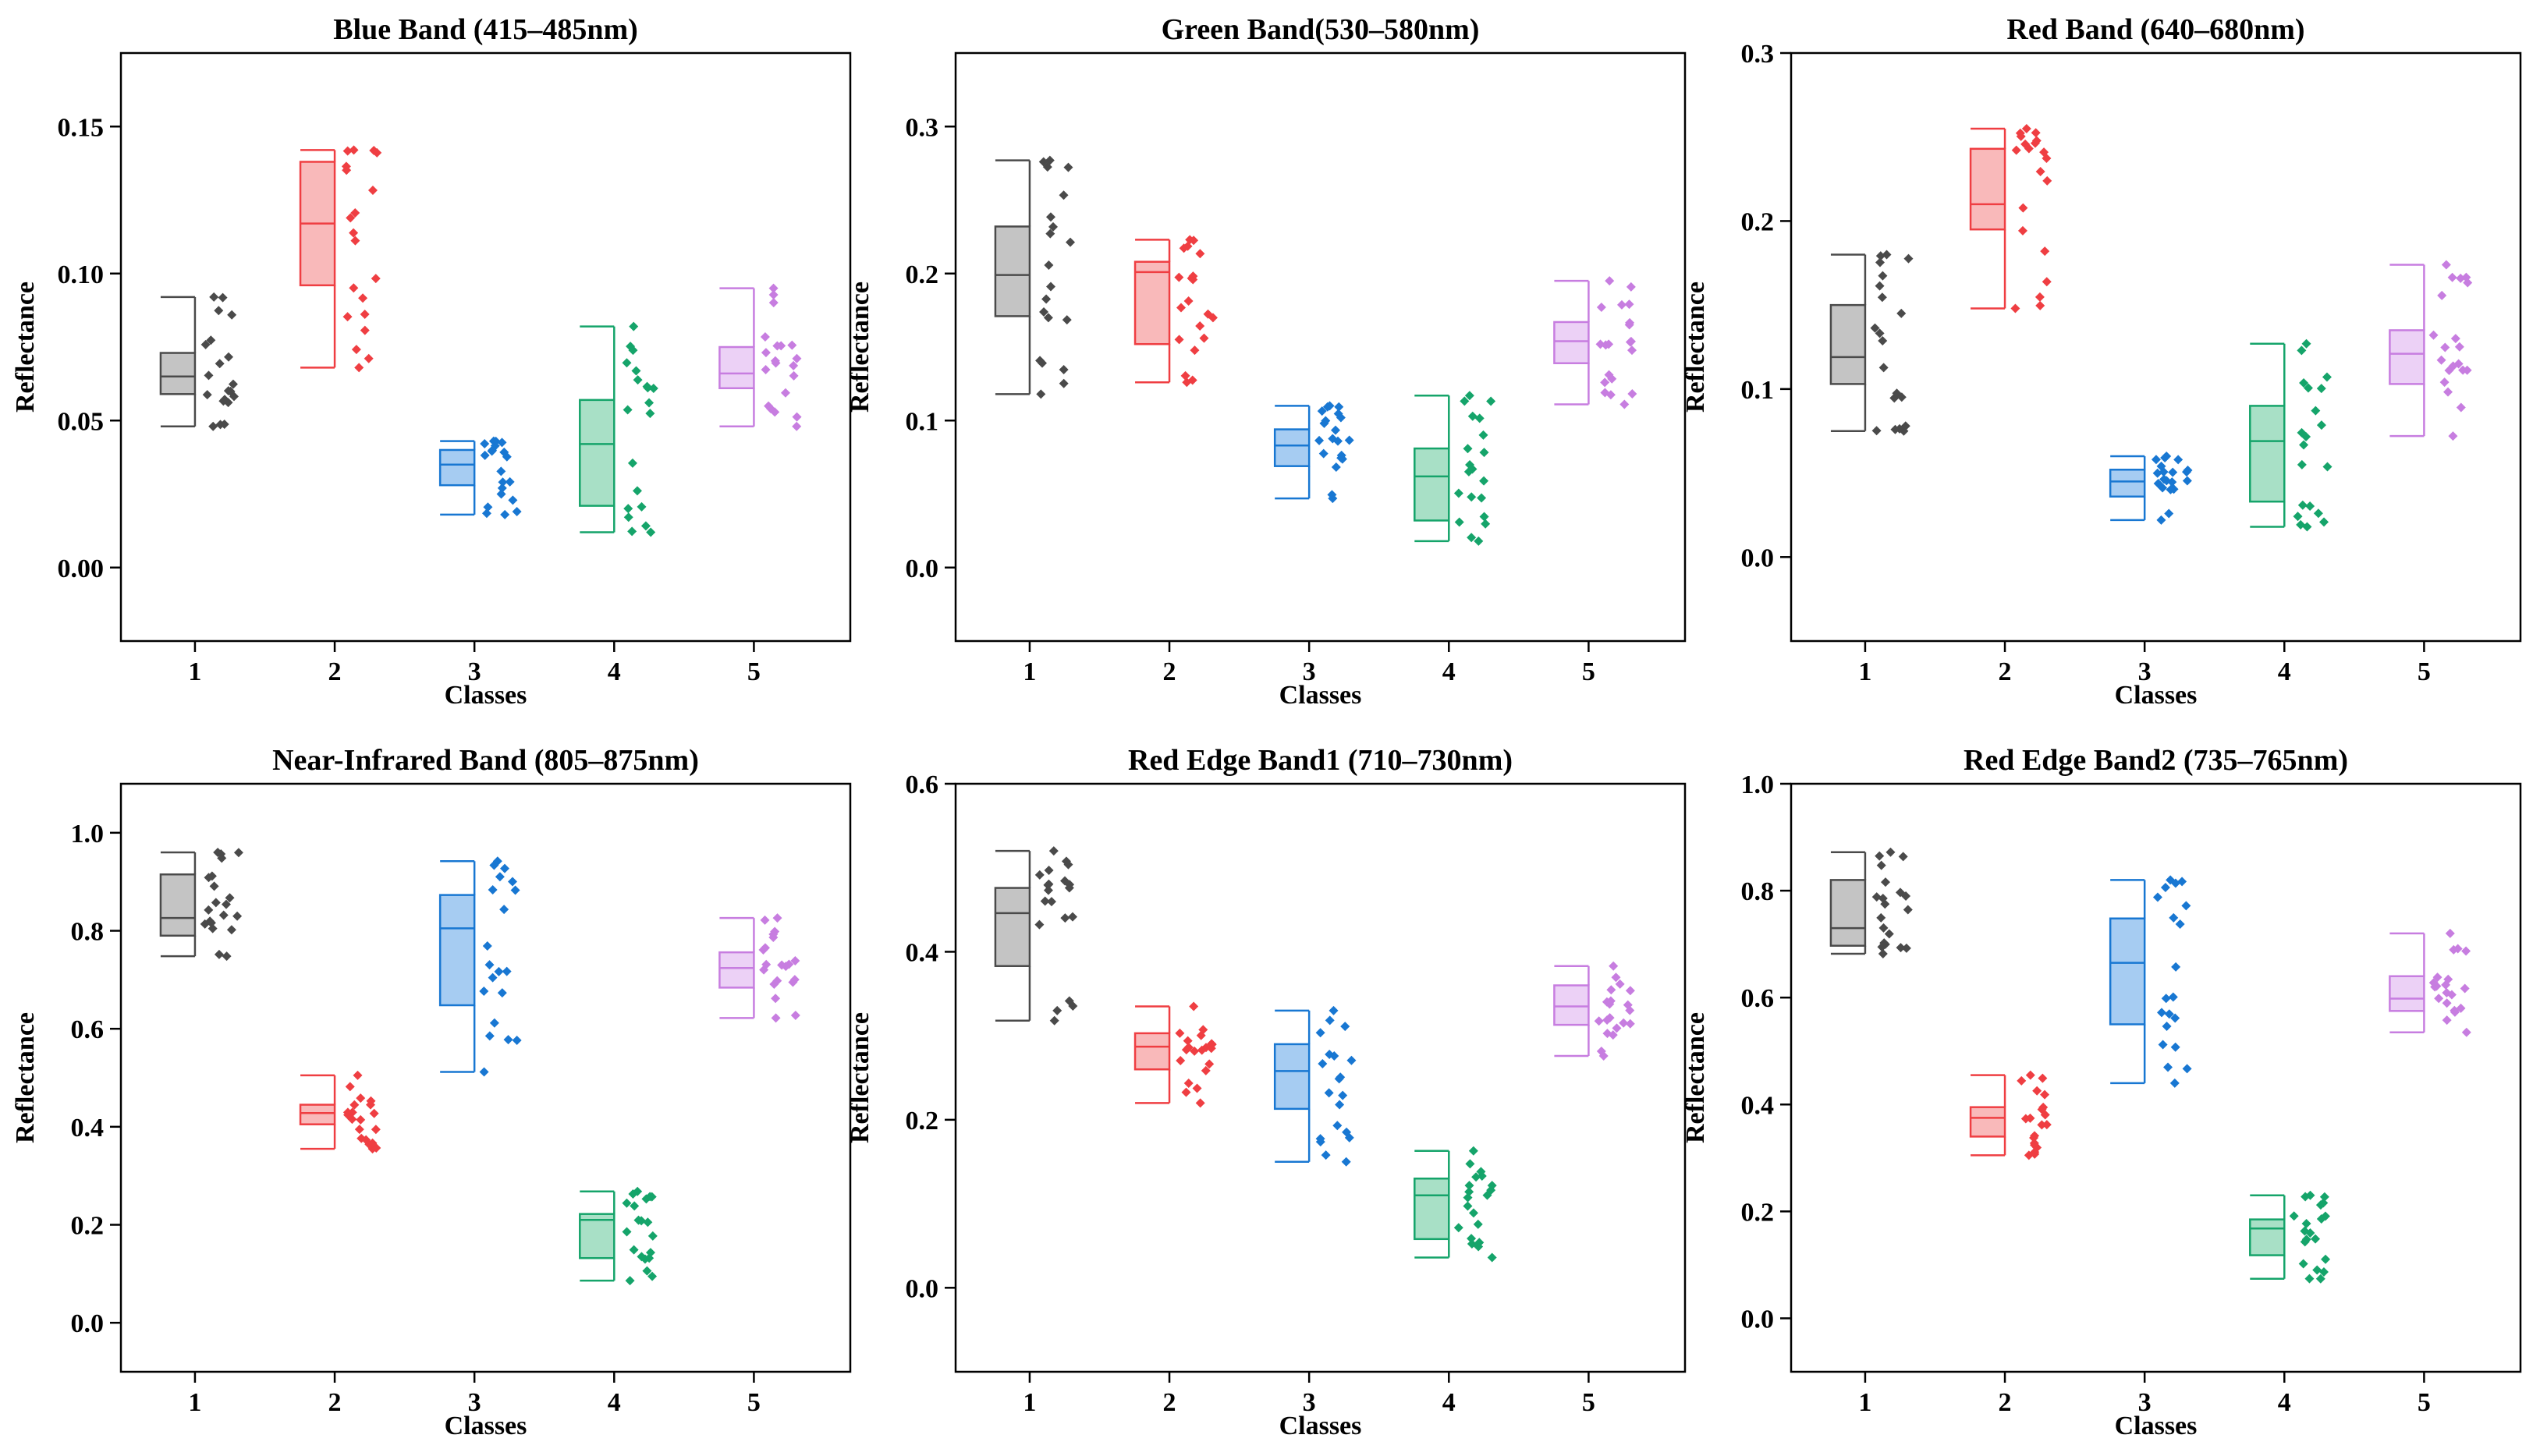 The height and width of the screenshot is (1456, 2540). Describe the element at coordinates (1309, 1402) in the screenshot. I see `x-tick-label: 3` at that location.